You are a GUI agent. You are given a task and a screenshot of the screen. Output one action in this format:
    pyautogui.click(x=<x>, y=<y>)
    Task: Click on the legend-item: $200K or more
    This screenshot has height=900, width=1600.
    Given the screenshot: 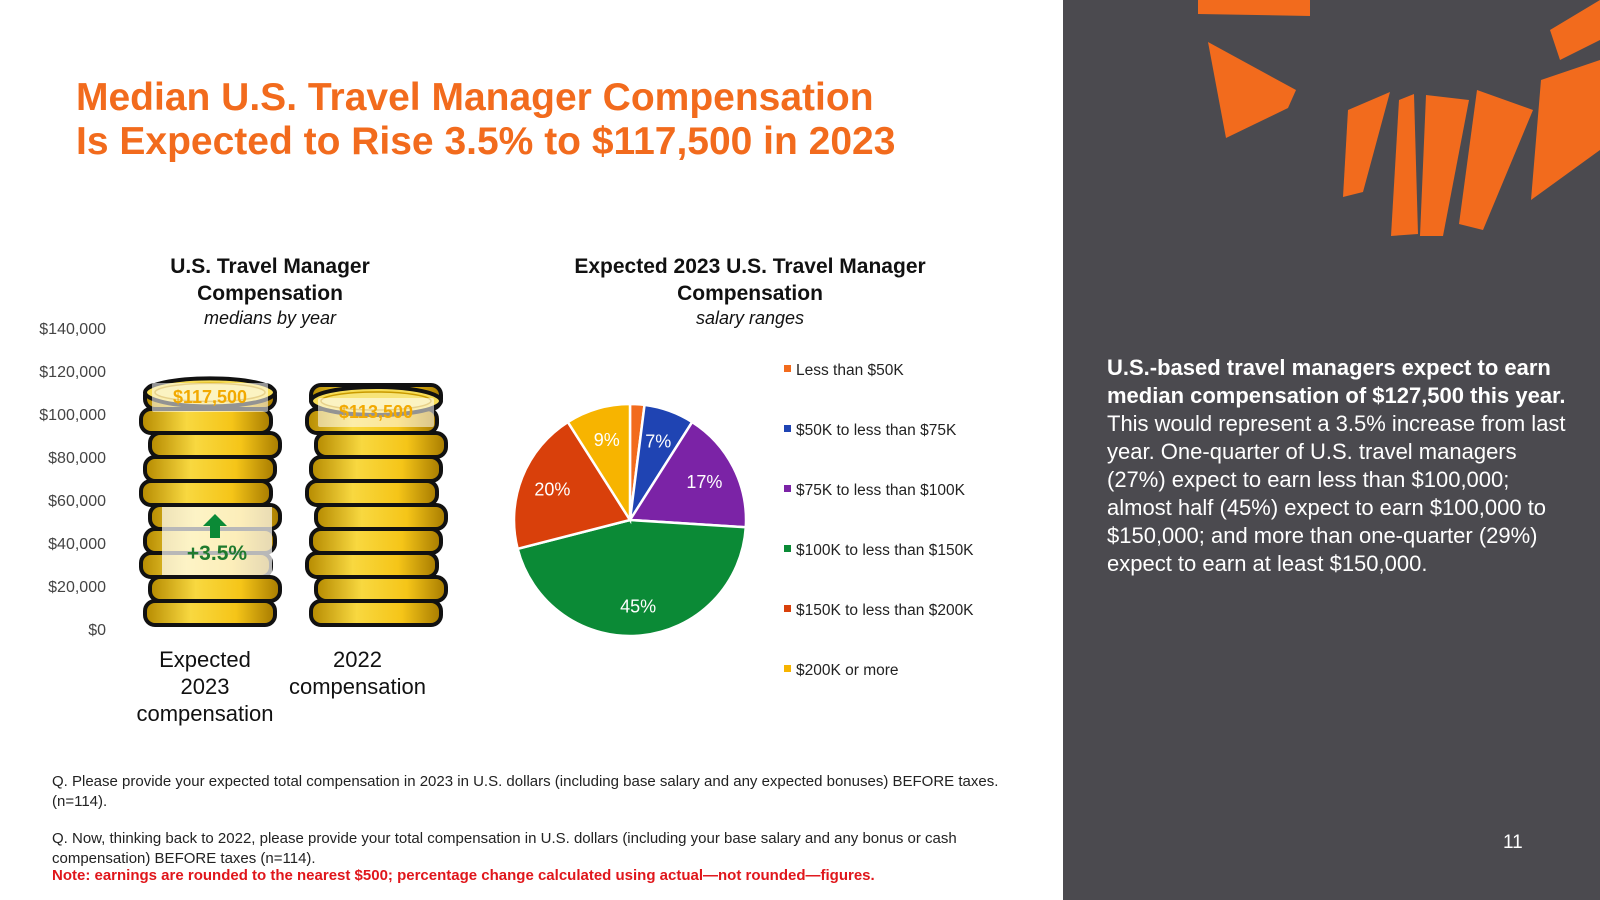 What is the action you would take?
    pyautogui.click(x=841, y=671)
    